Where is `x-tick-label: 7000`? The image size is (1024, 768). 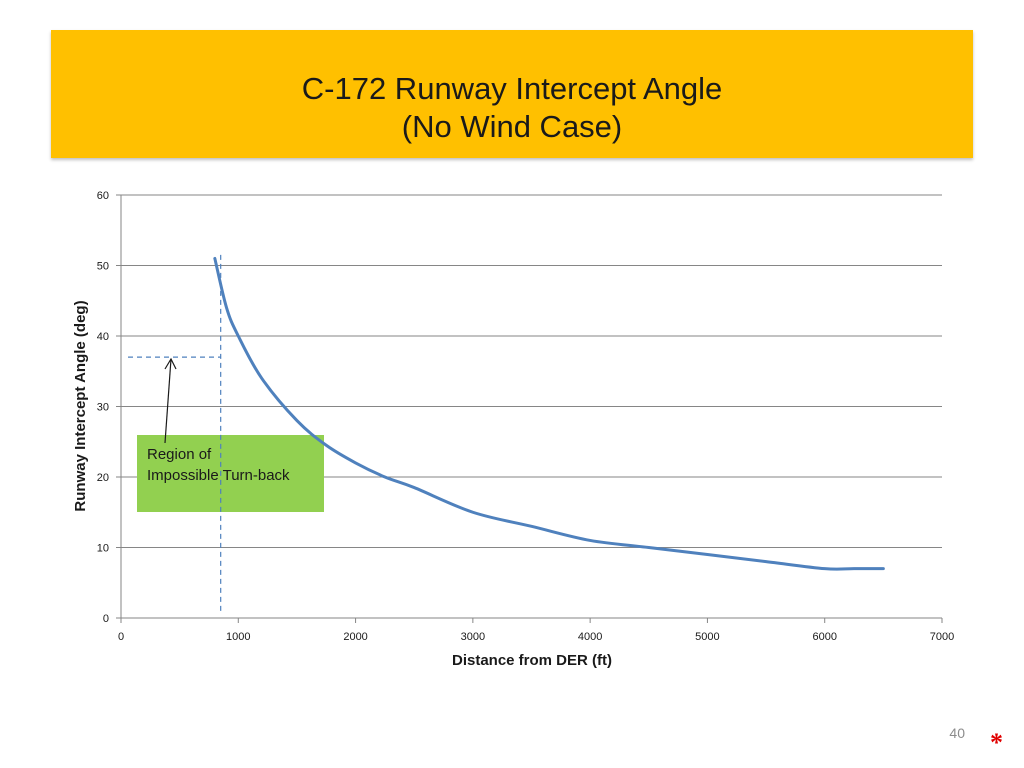 x-tick-label: 7000 is located at coordinates (942, 637).